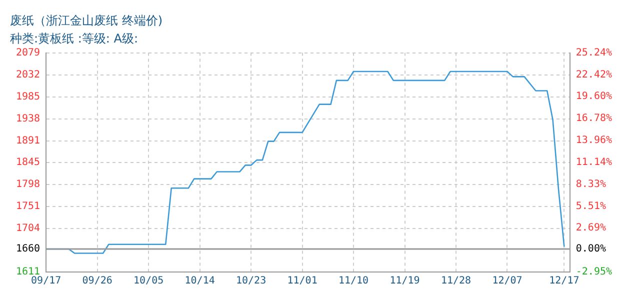  Describe the element at coordinates (46, 281) in the screenshot. I see `x-tick-label: 09/17` at that location.